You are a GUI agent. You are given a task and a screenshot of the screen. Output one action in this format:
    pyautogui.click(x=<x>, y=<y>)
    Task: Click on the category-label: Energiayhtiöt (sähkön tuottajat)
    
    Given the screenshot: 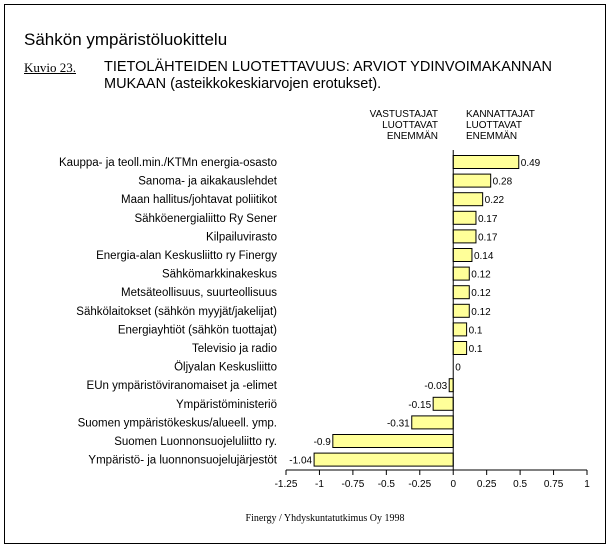 What is the action you would take?
    pyautogui.click(x=197, y=330)
    